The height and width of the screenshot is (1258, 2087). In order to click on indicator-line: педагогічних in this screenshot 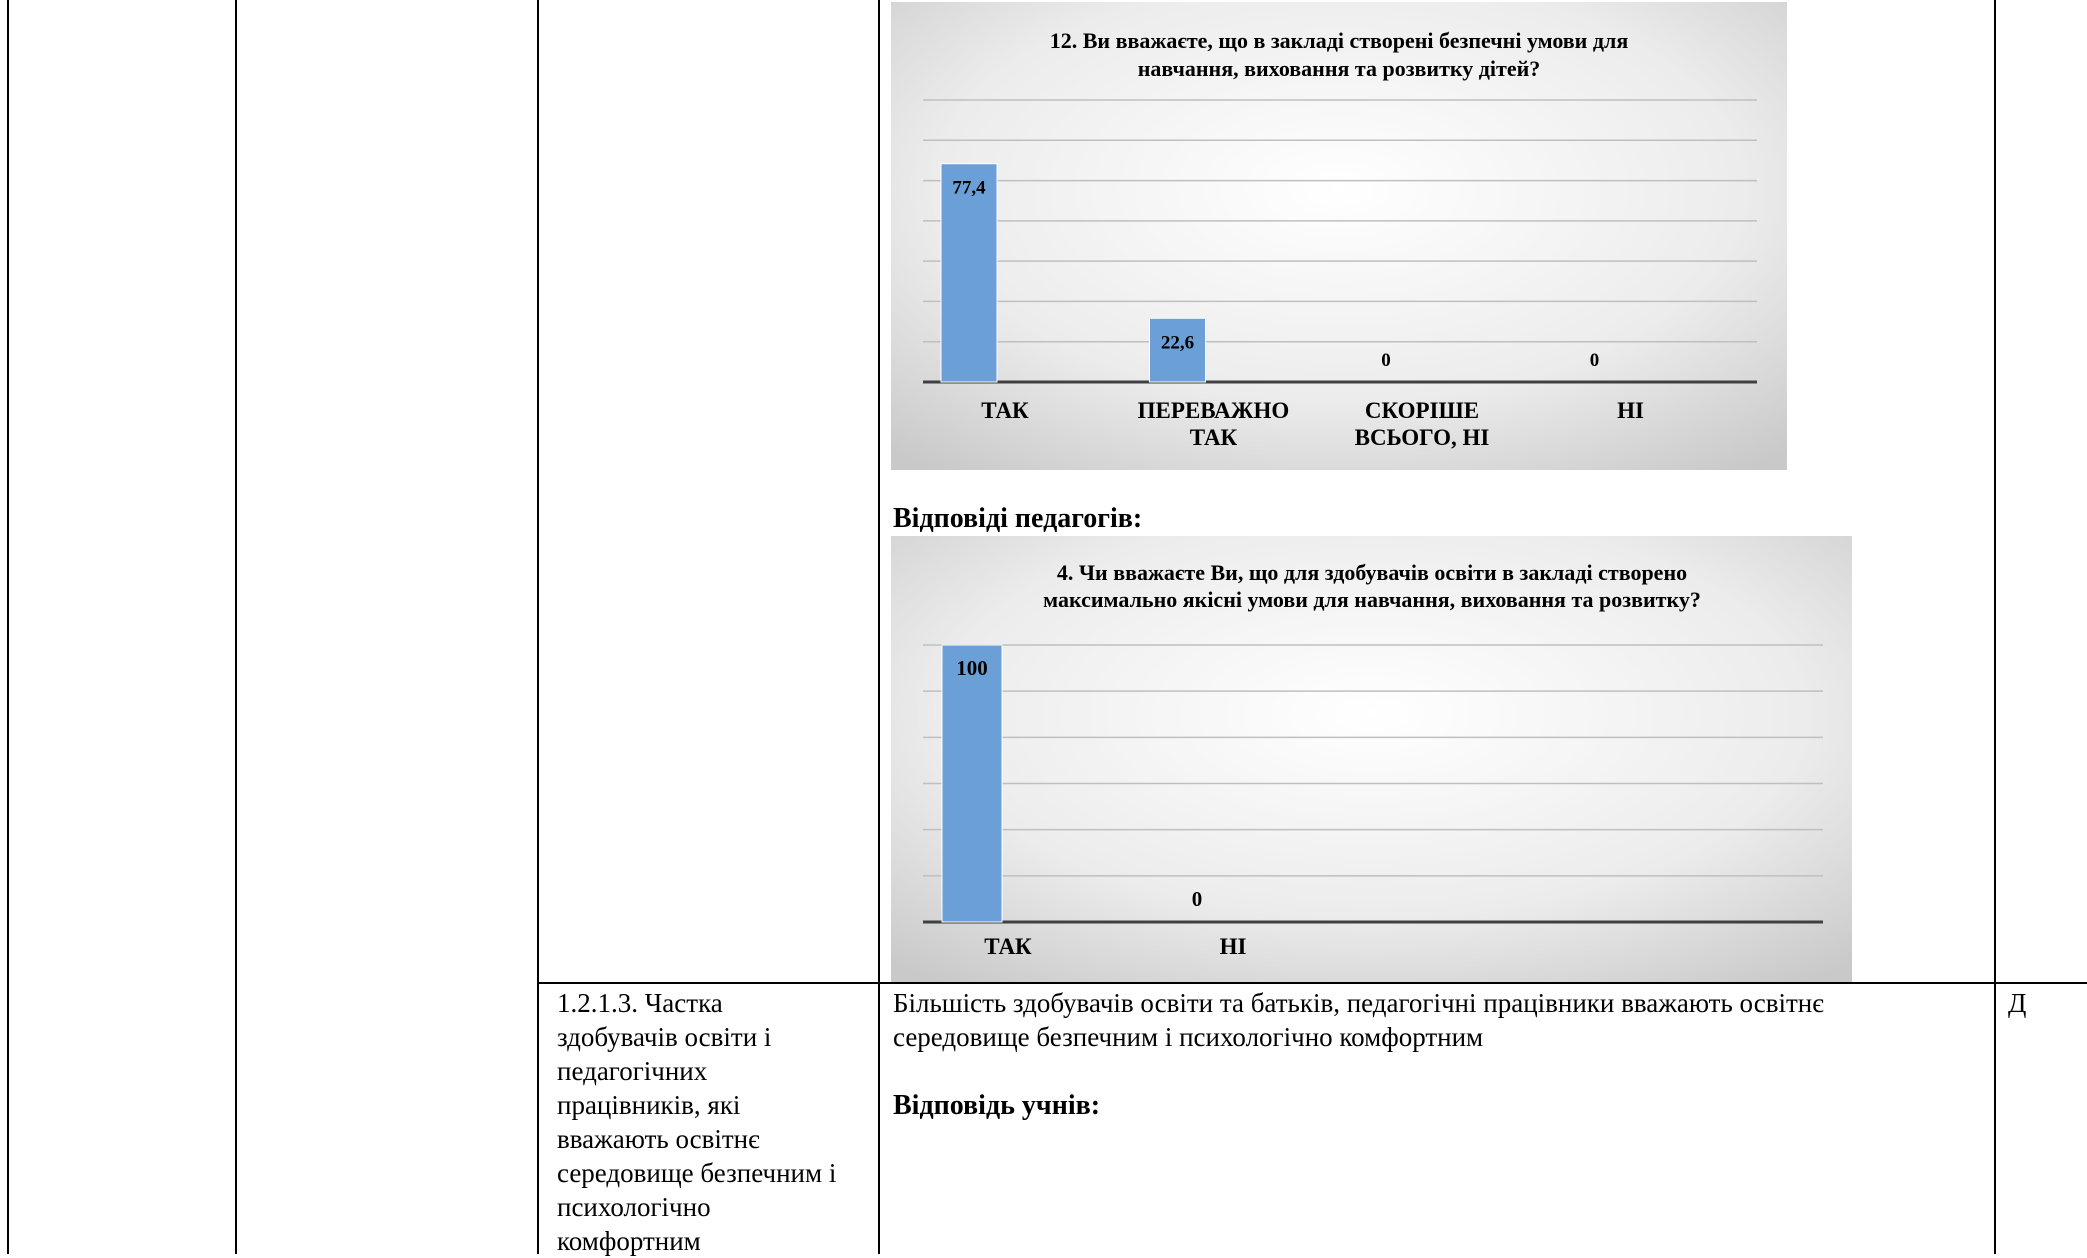, I will do `click(632, 1071)`.